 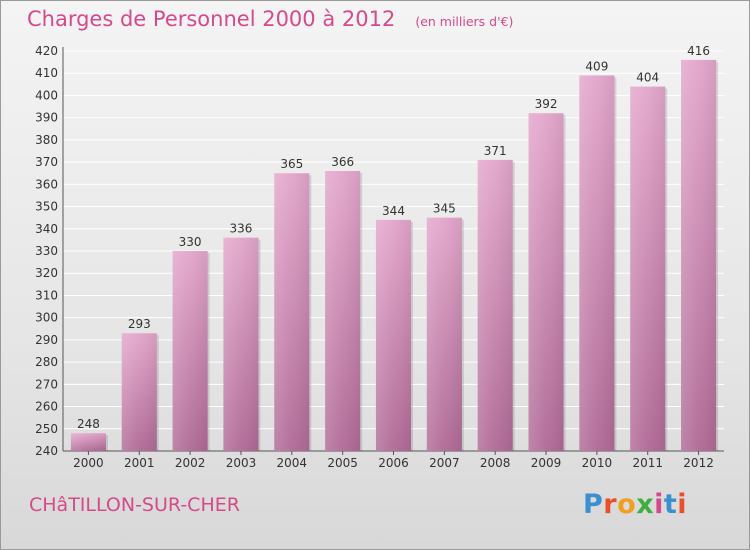 What do you see at coordinates (670, 504) in the screenshot?
I see `logo-letter: t` at bounding box center [670, 504].